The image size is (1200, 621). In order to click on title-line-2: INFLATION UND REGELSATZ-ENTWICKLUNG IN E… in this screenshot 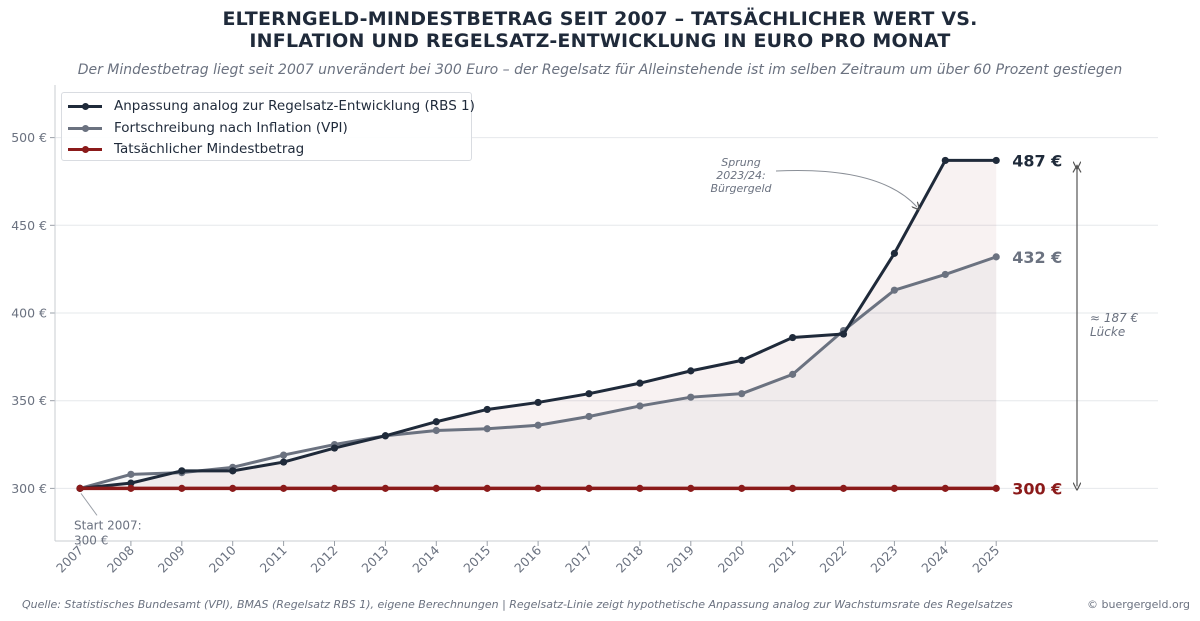, I will do `click(600, 41)`.